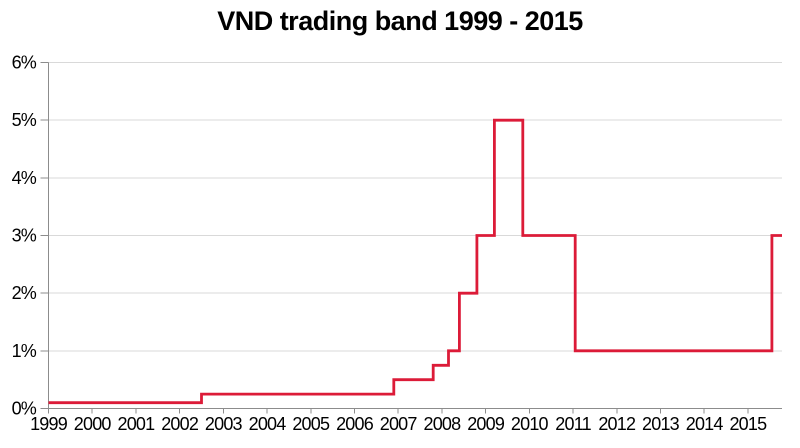 Image resolution: width=800 pixels, height=448 pixels. I want to click on x-tick-label: 2012, so click(617, 424).